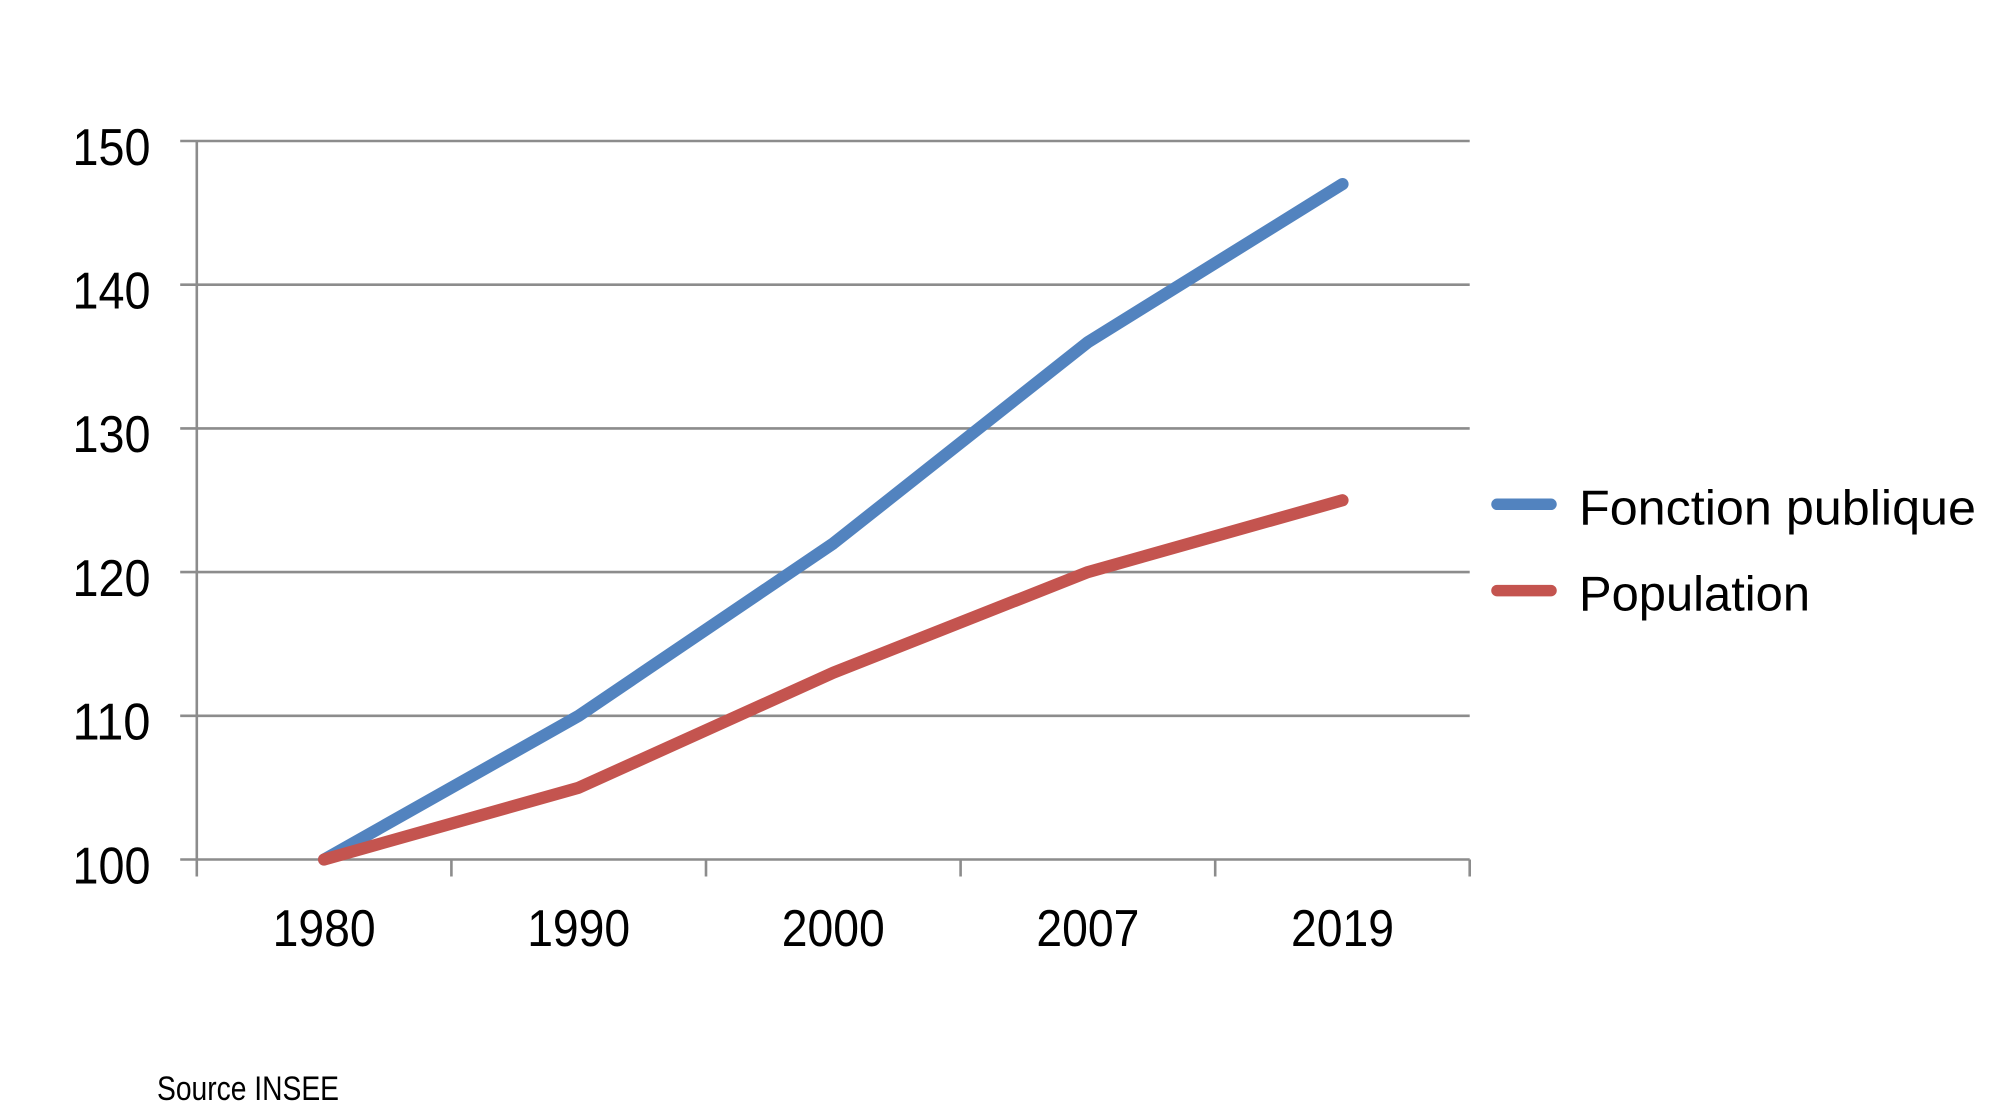 The width and height of the screenshot is (2000, 1119). Describe the element at coordinates (112, 722) in the screenshot. I see `svg-text: 110` at that location.